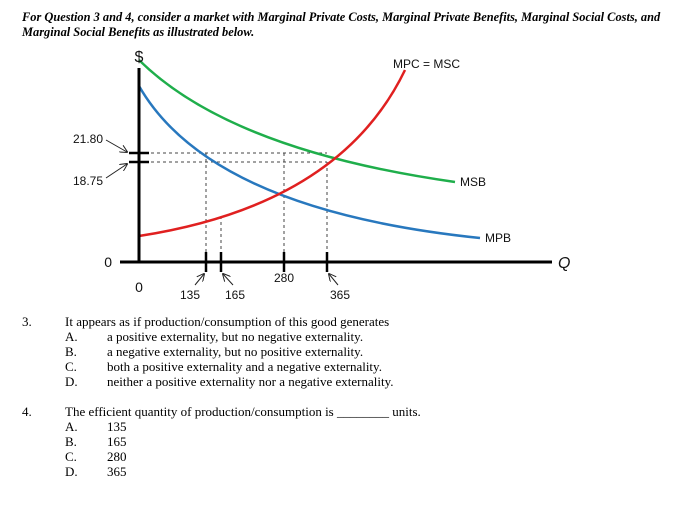 Image resolution: width=700 pixels, height=511 pixels. Describe the element at coordinates (340, 295) in the screenshot. I see `x-tick-label-365: 365` at that location.